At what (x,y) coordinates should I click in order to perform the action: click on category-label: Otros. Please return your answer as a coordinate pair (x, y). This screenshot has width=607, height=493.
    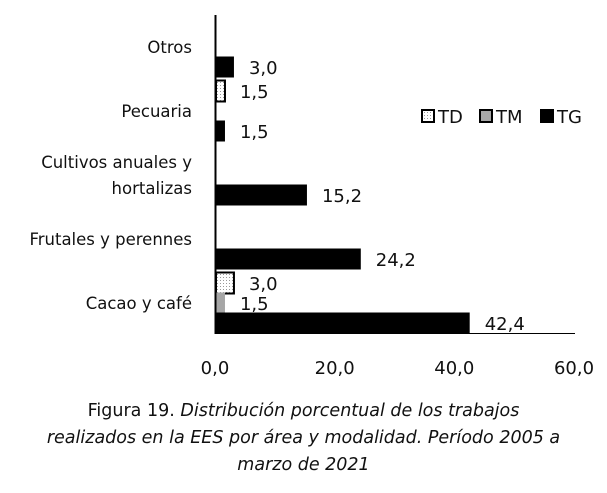
    Looking at the image, I should click on (169, 47).